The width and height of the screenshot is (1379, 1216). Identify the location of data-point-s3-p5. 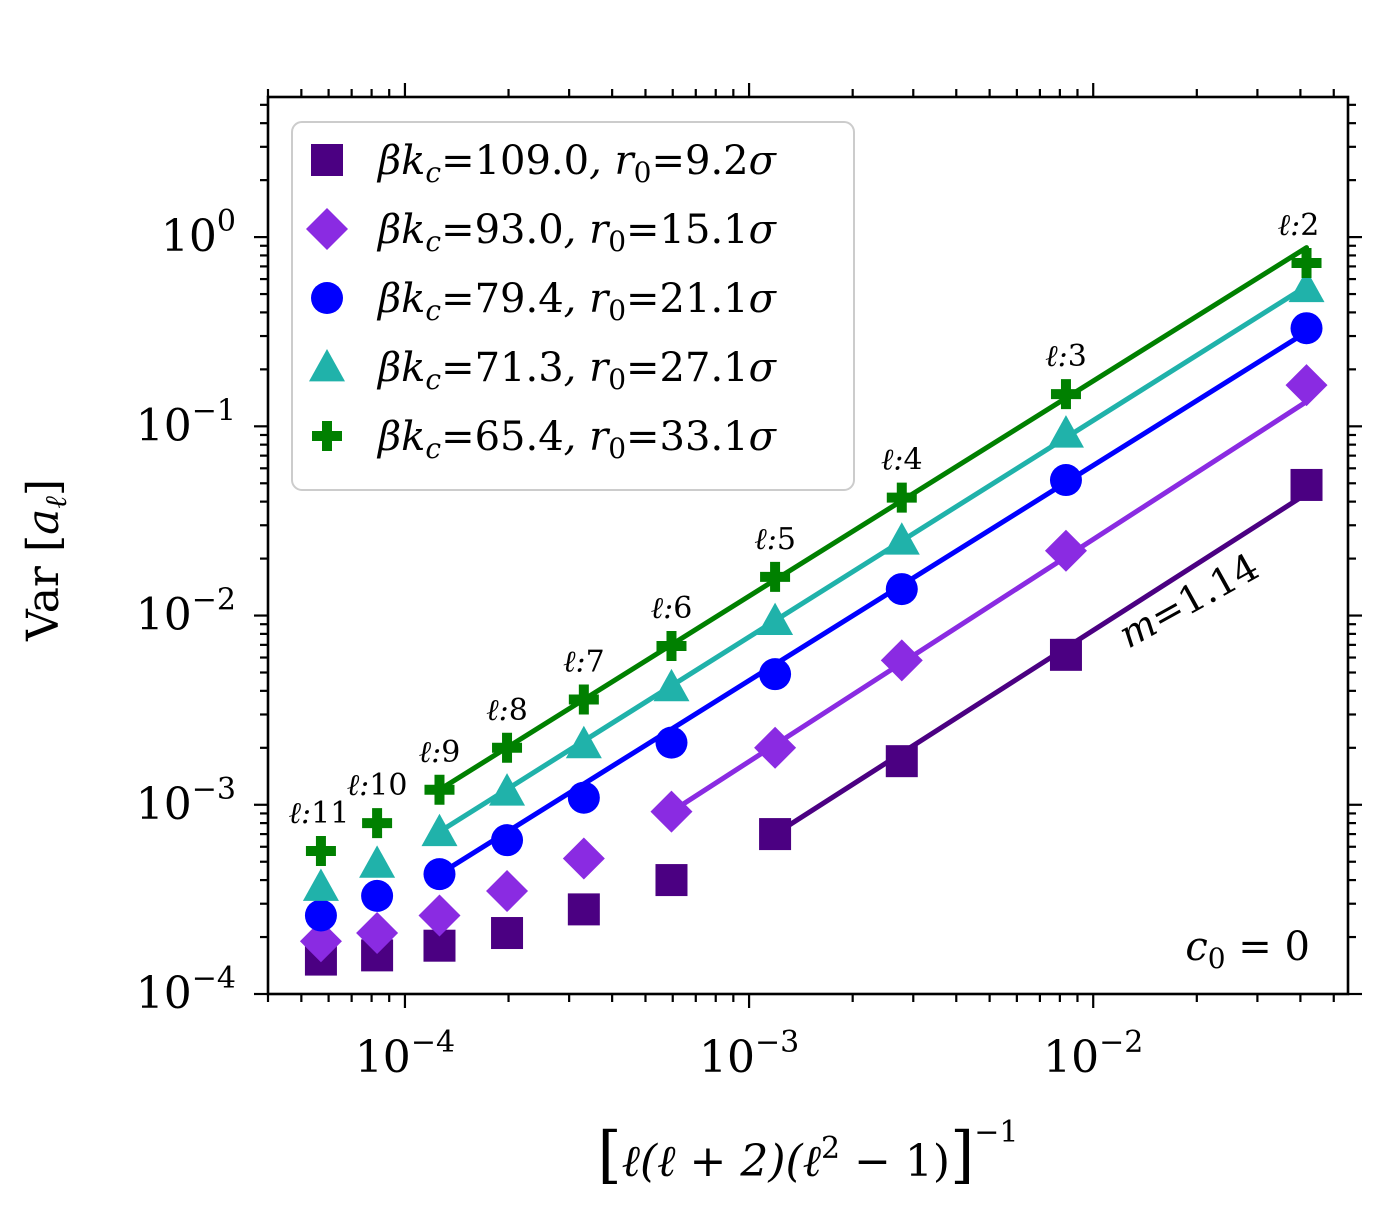
(583, 742).